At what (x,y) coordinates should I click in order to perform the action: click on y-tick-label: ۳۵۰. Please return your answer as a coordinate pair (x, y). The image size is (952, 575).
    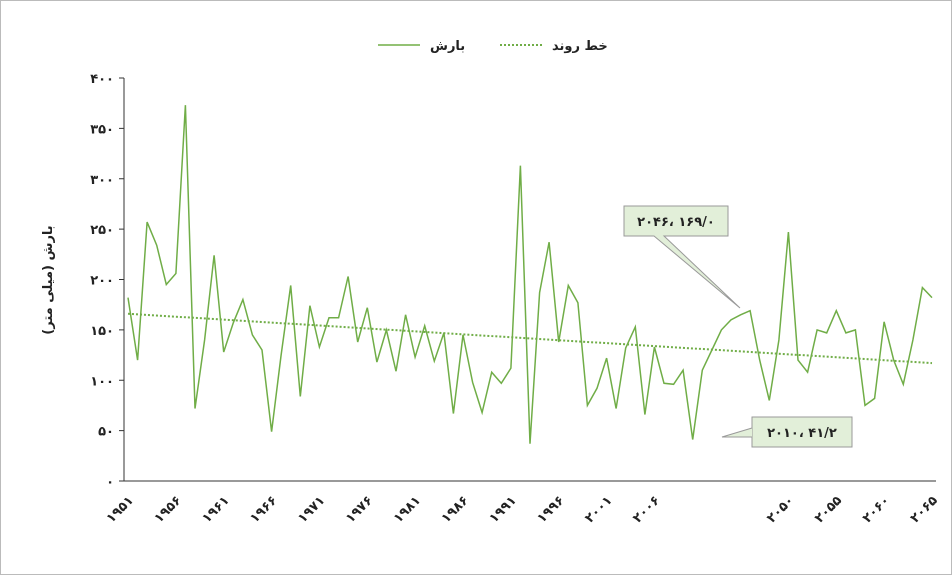
    Looking at the image, I should click on (102, 129).